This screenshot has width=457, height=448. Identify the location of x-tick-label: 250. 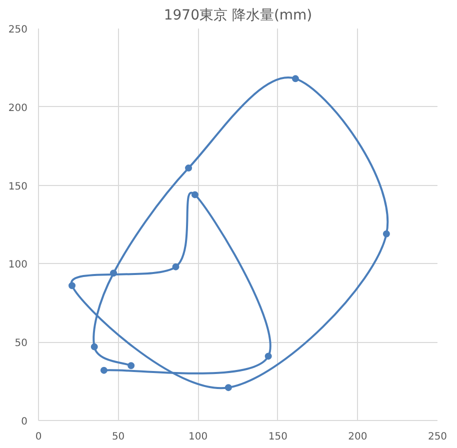
(438, 437).